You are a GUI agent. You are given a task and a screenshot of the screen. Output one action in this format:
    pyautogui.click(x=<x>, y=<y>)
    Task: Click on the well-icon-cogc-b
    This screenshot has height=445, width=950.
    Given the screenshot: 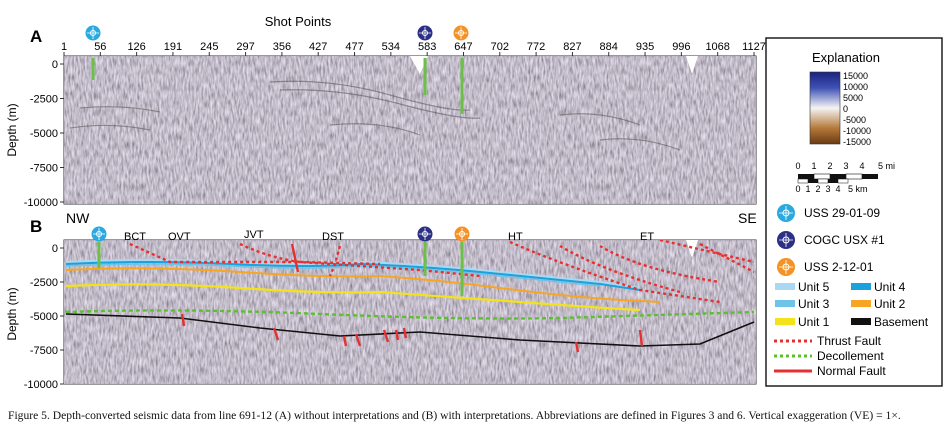 What is the action you would take?
    pyautogui.click(x=425, y=234)
    